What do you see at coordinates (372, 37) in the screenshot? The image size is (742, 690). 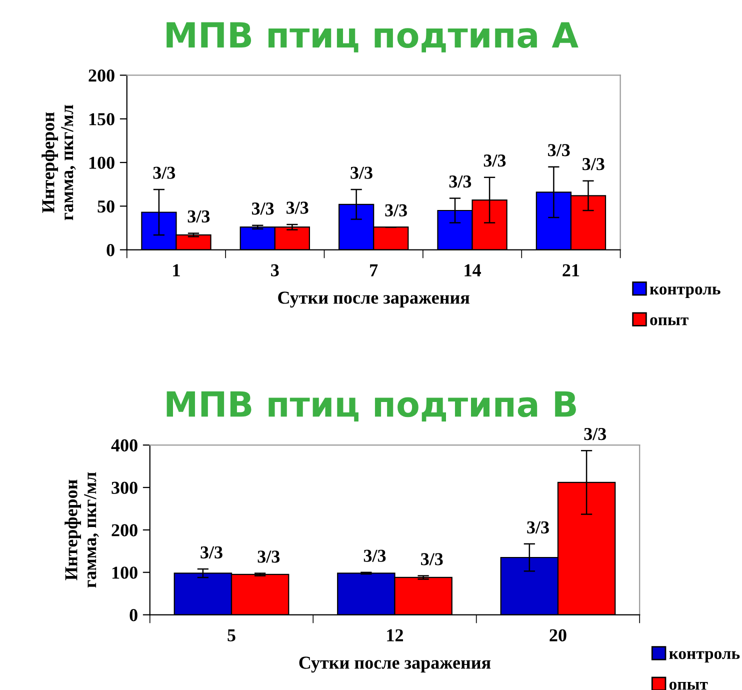 I see `chart-title: МПВ птиц подтипа А` at bounding box center [372, 37].